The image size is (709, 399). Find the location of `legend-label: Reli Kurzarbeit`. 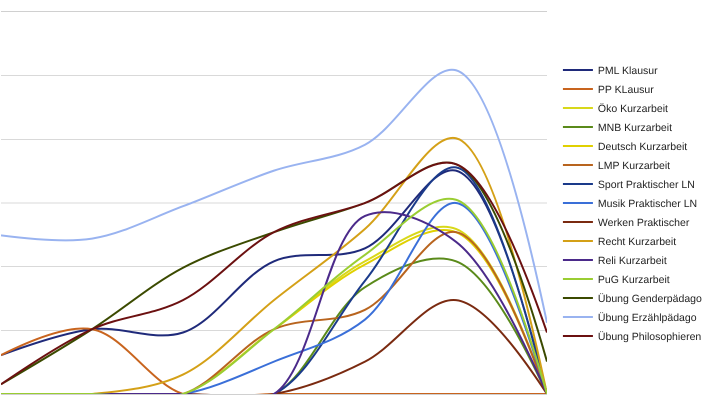

legend-label: Reli Kurzarbeit is located at coordinates (632, 261).